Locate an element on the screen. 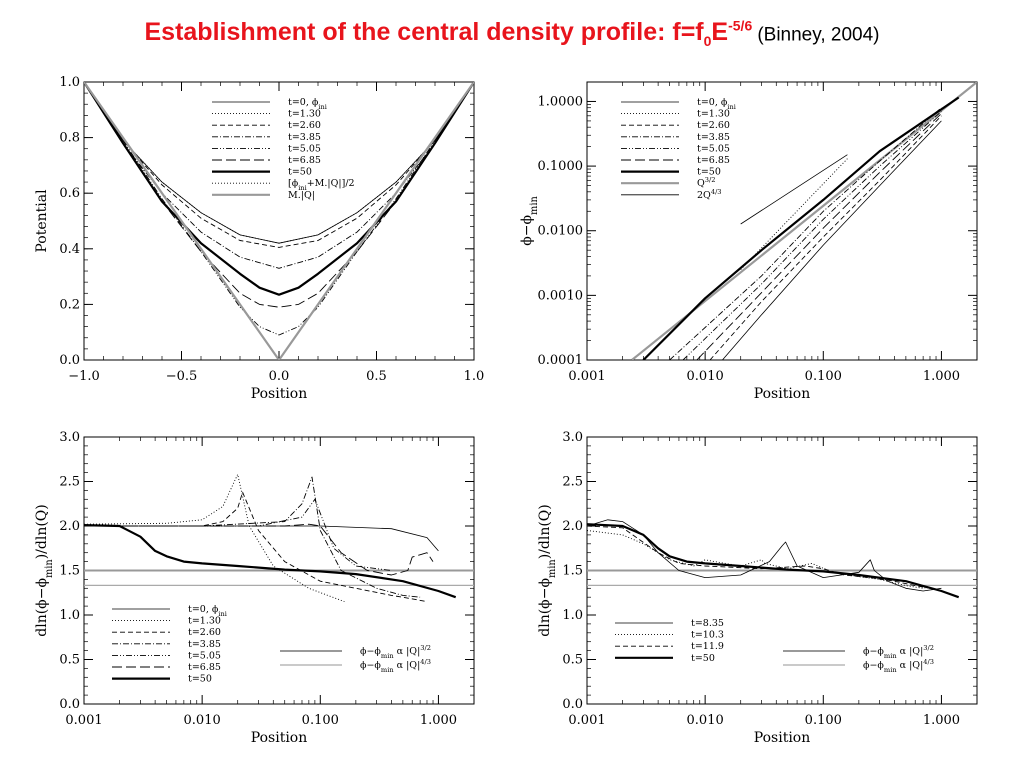  legend-label: Q3/2 is located at coordinates (706, 182).